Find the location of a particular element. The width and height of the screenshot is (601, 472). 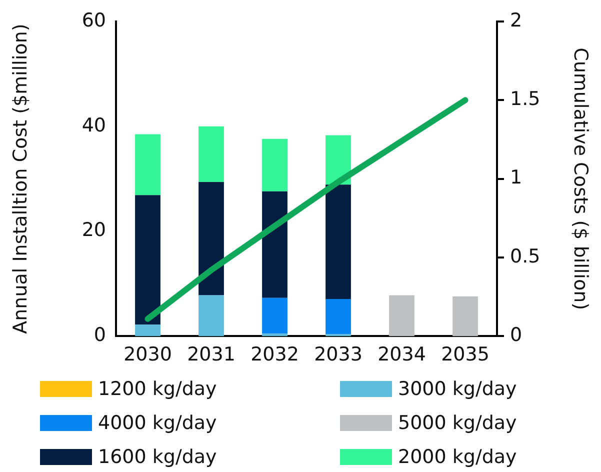

x-tick-label: 2031 is located at coordinates (211, 355).